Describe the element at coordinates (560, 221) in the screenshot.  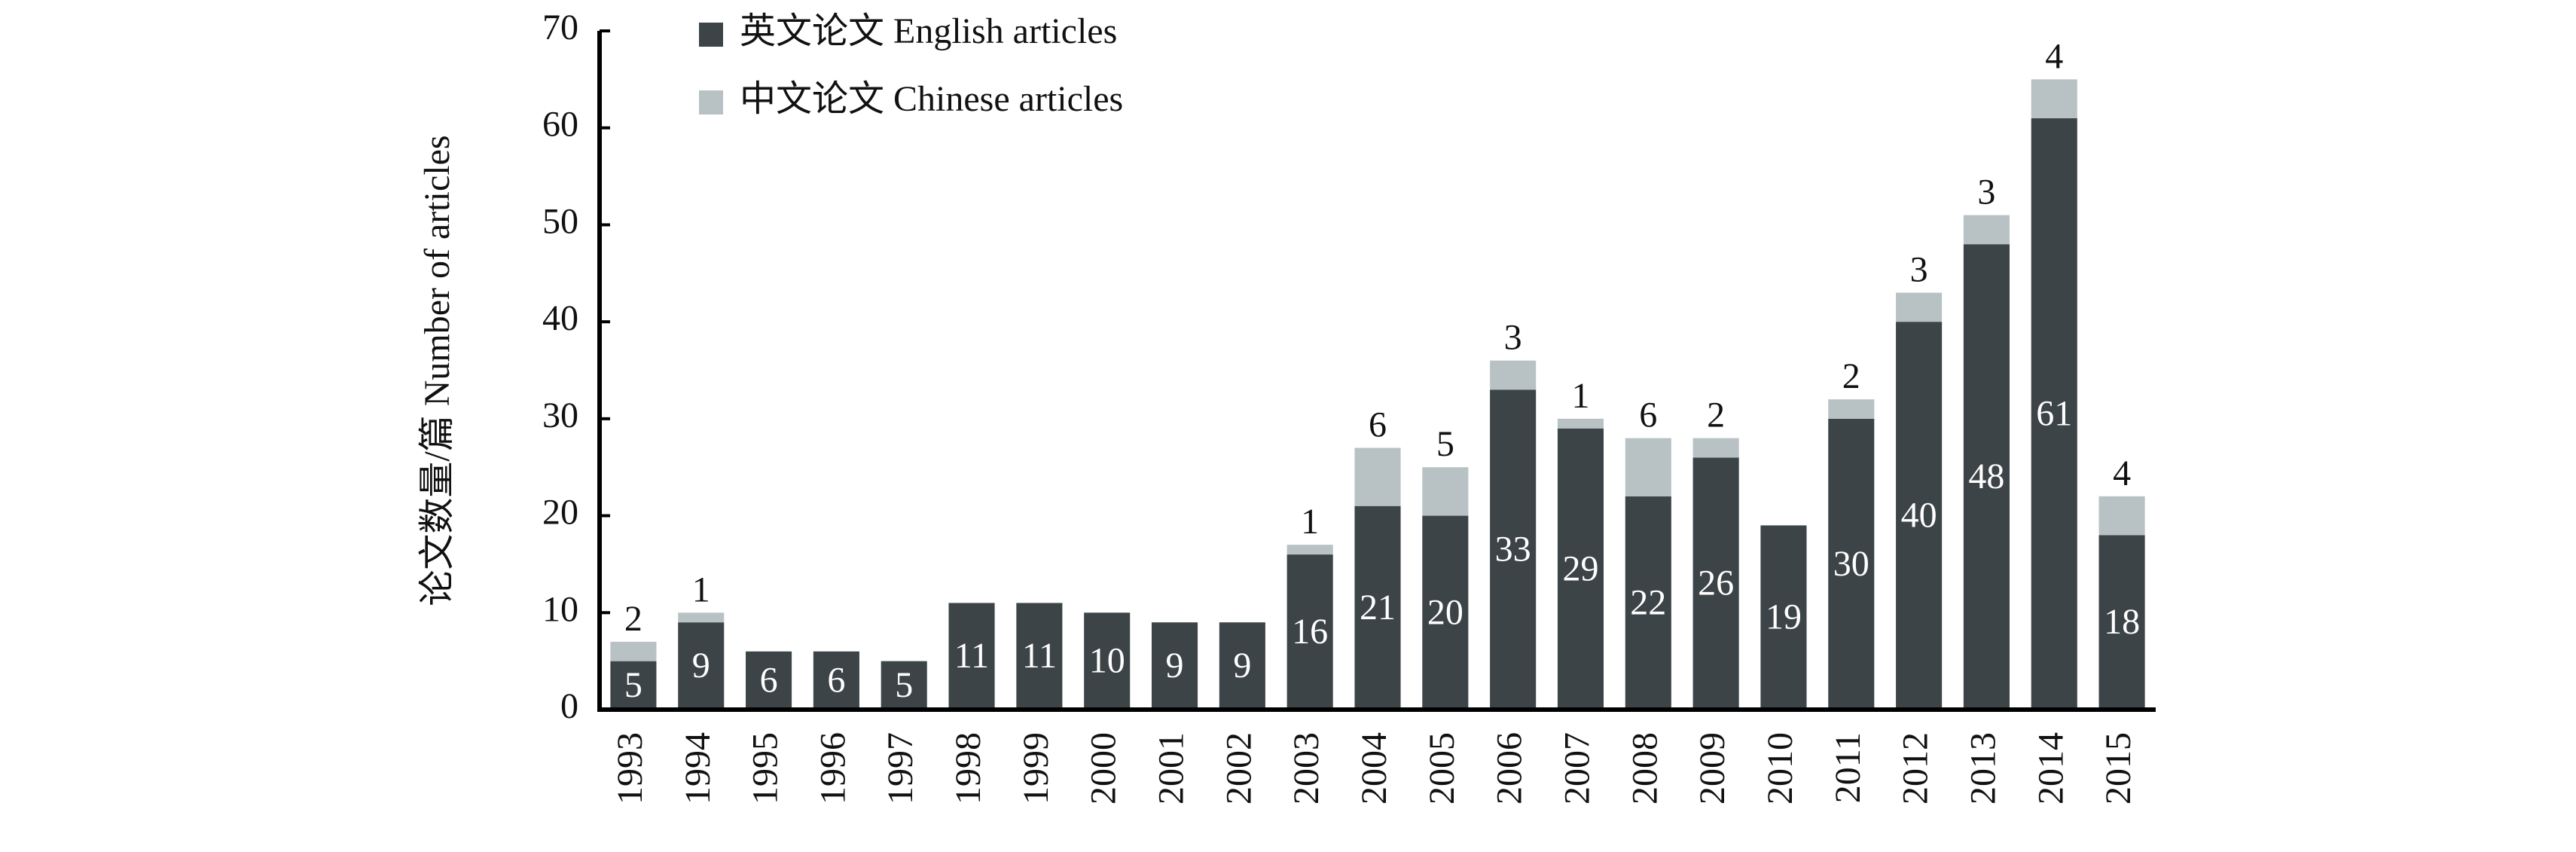
I see `y-tick-label: 50` at that location.